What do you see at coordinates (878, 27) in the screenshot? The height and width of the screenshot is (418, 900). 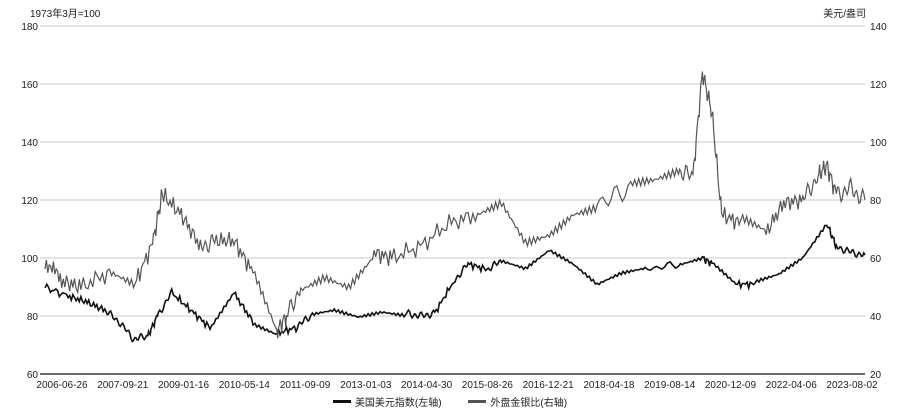 I see `right-tick-label: 140` at bounding box center [878, 27].